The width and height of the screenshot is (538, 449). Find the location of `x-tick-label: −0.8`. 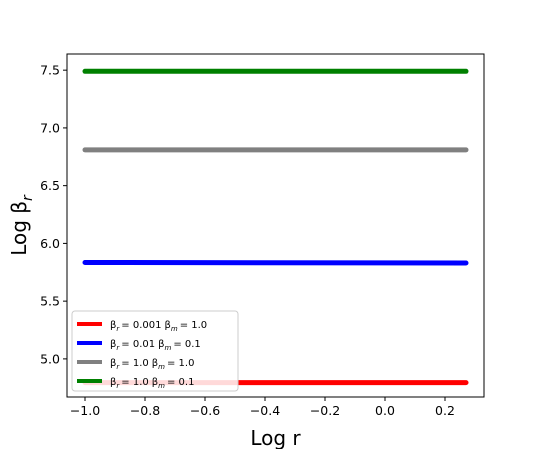

x-tick-label: −0.8 is located at coordinates (145, 410).